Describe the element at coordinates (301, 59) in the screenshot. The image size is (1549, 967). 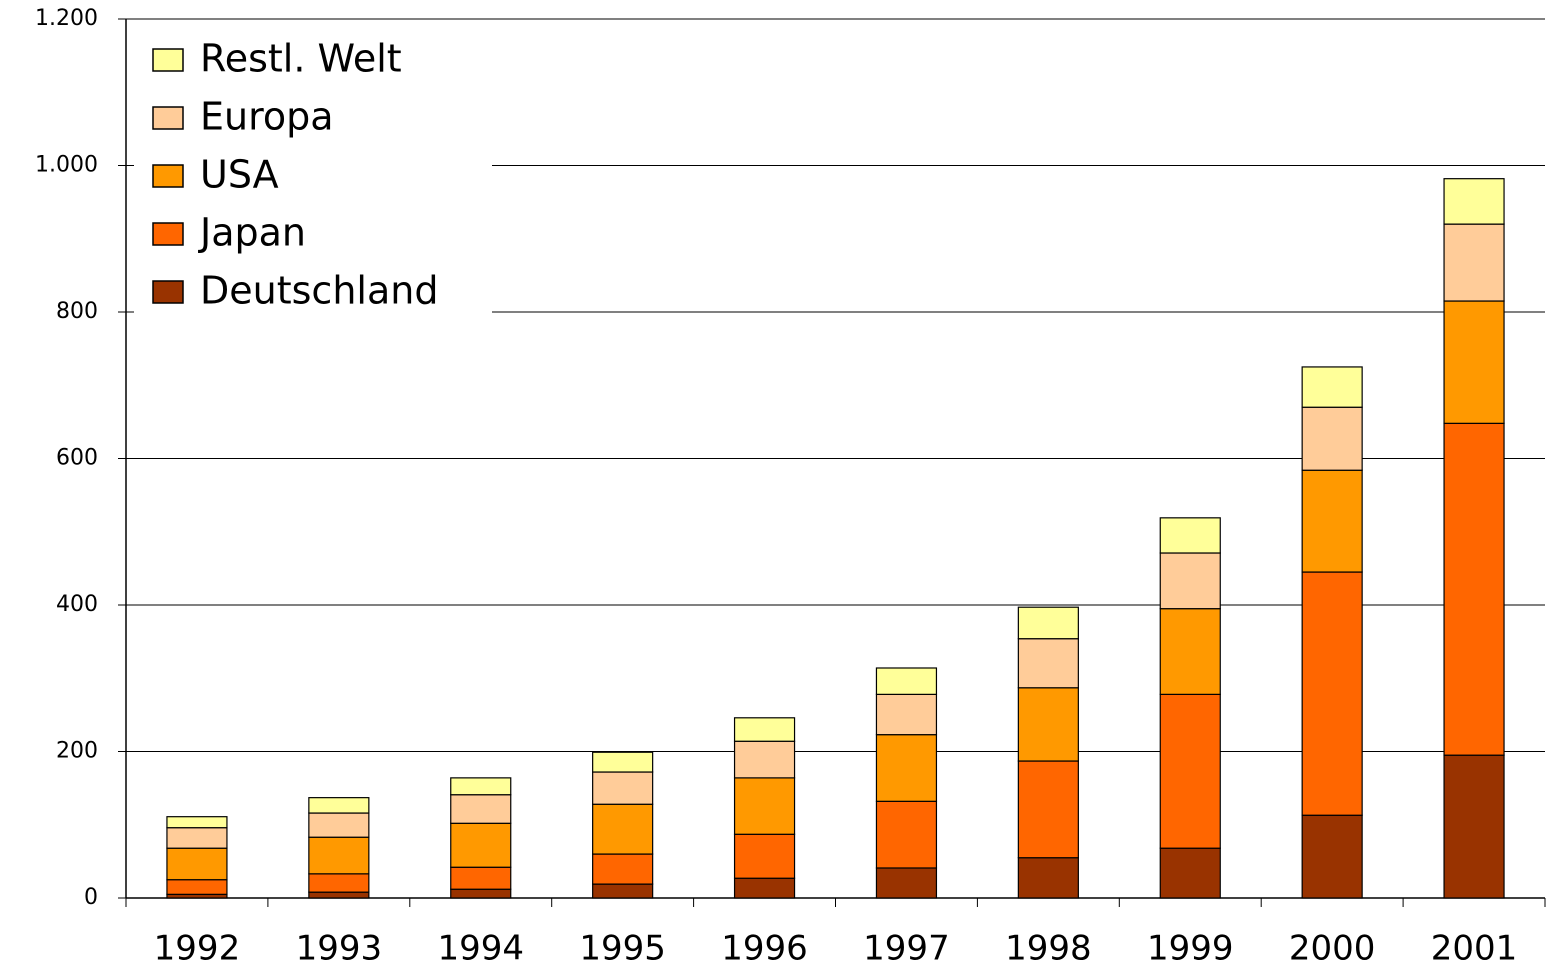
I see `legend-label: Restl. Welt` at that location.